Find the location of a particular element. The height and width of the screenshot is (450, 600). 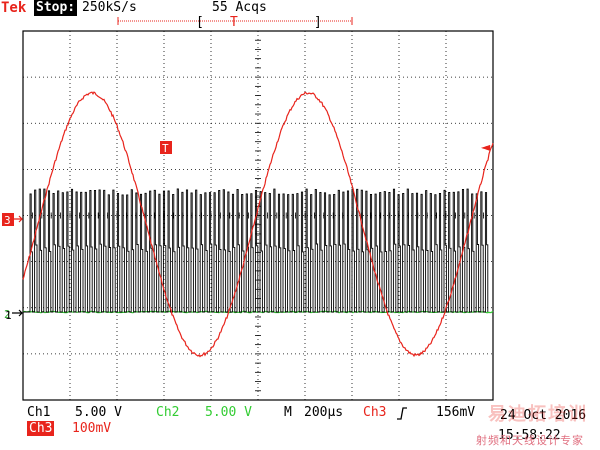

timebase-value: 200µs is located at coordinates (324, 412).